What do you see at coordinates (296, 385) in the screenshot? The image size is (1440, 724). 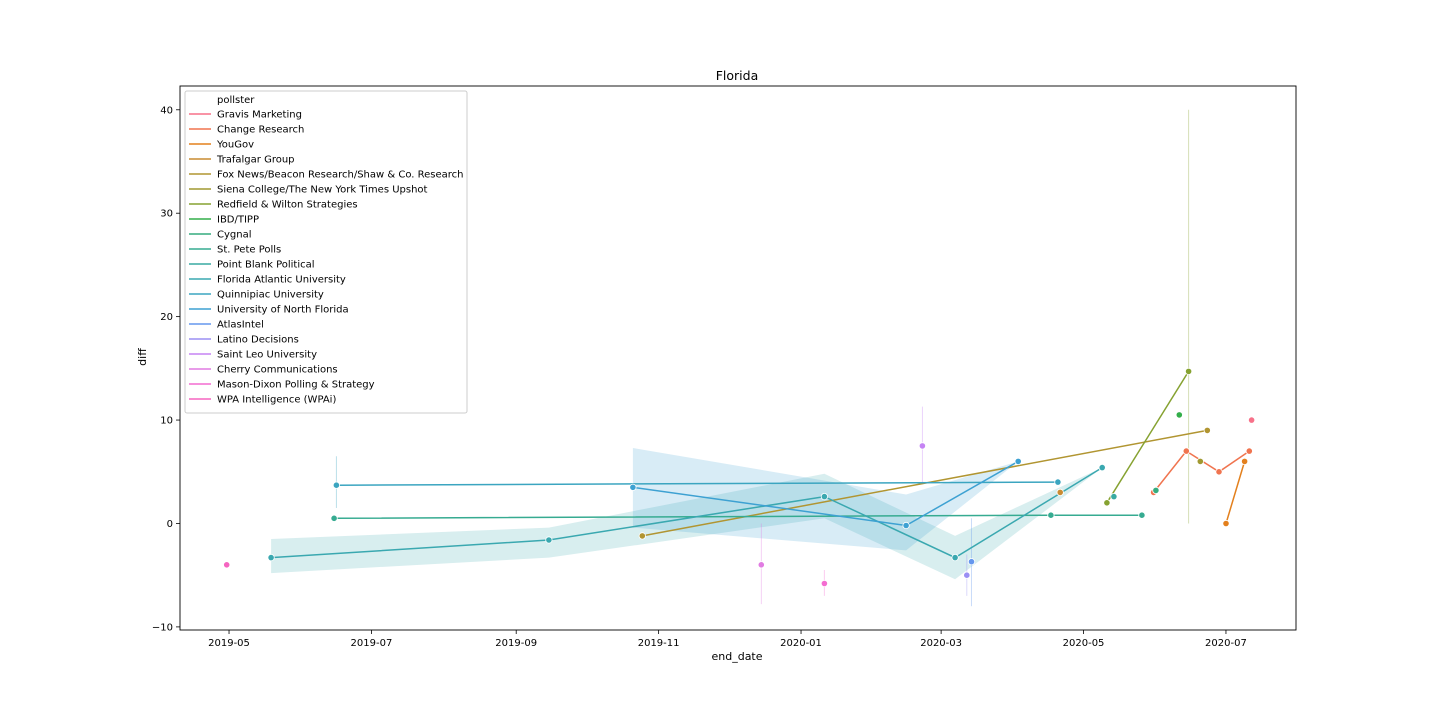 I see `legend-label-mason-dixon-polling-strategy: Mason-Dixon Polling & Strategy` at bounding box center [296, 385].